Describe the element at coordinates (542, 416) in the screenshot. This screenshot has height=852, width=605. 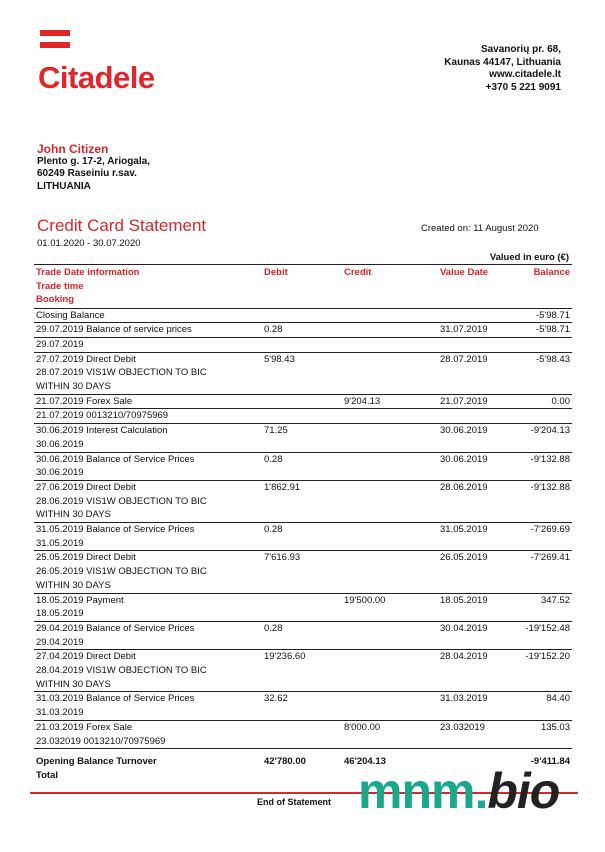
I see `cell-balance` at that location.